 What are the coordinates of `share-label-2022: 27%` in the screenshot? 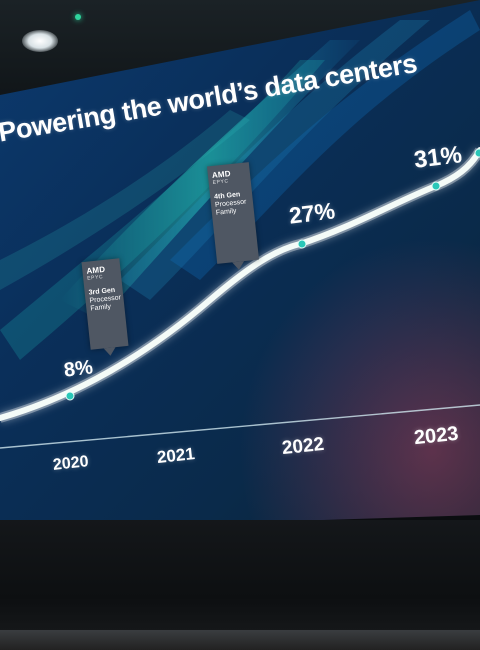 It's located at (312, 213).